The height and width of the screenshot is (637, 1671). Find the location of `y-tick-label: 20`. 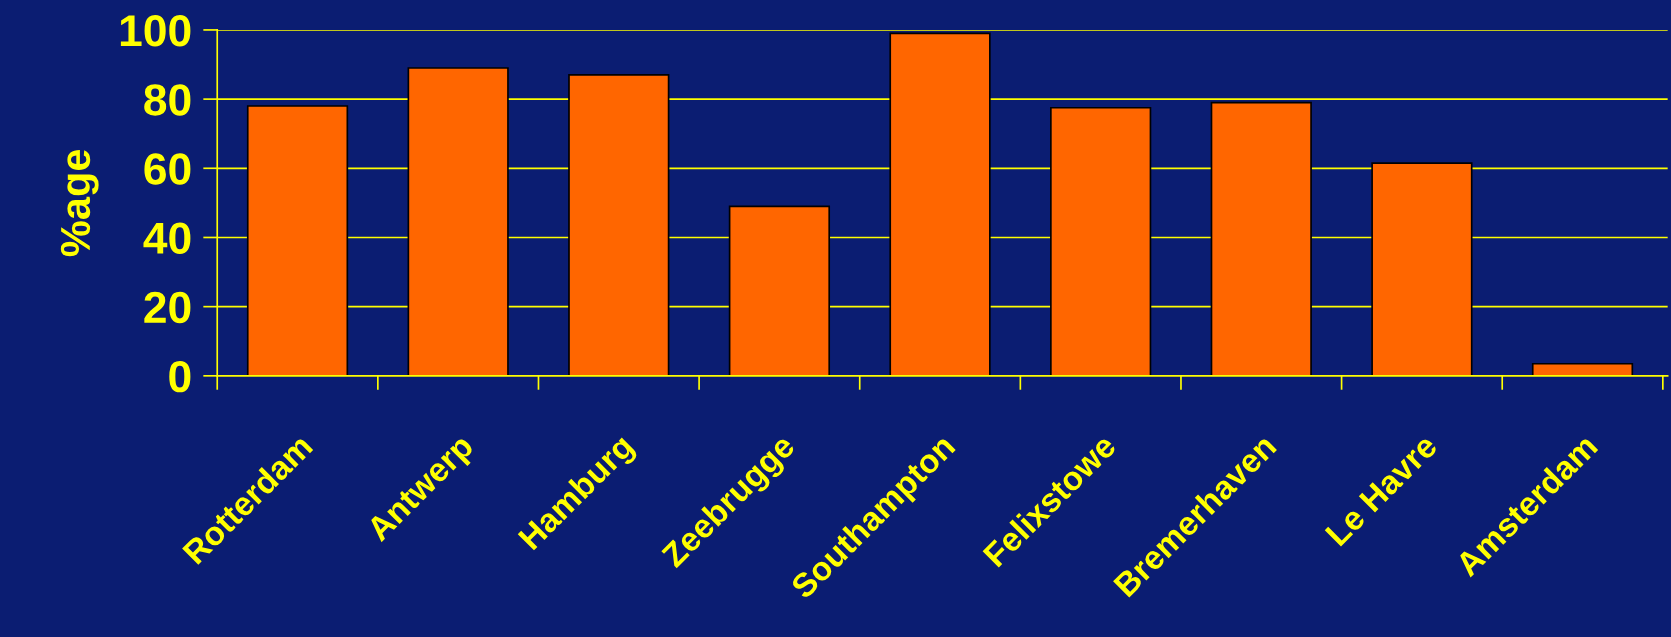

y-tick-label: 20 is located at coordinates (167, 307).